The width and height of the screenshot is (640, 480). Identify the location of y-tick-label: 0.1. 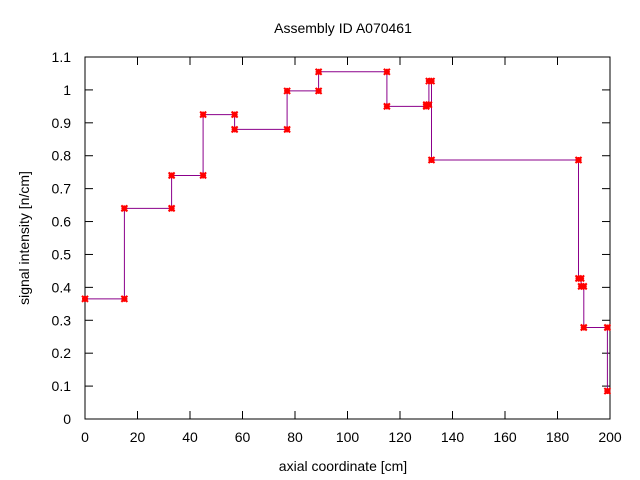
(62, 386).